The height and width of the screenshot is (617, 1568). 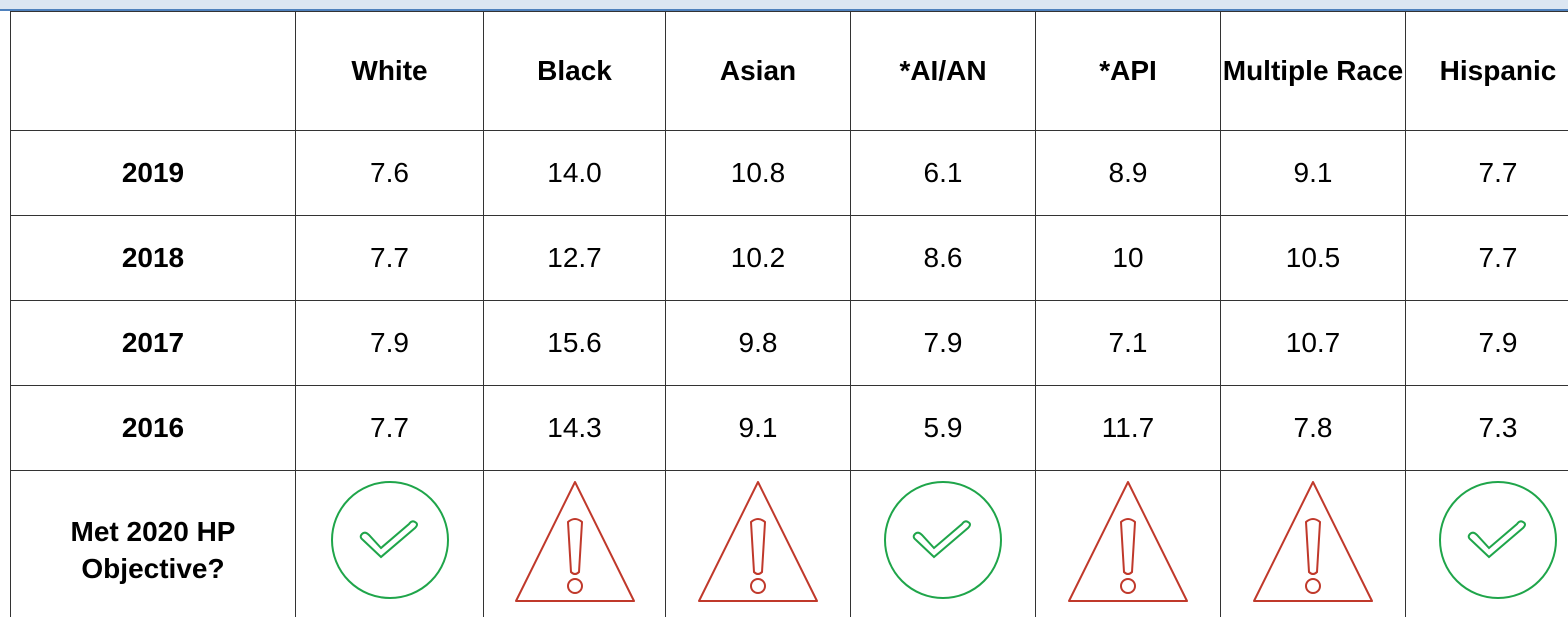 I want to click on column-header: *API, so click(x=1128, y=71).